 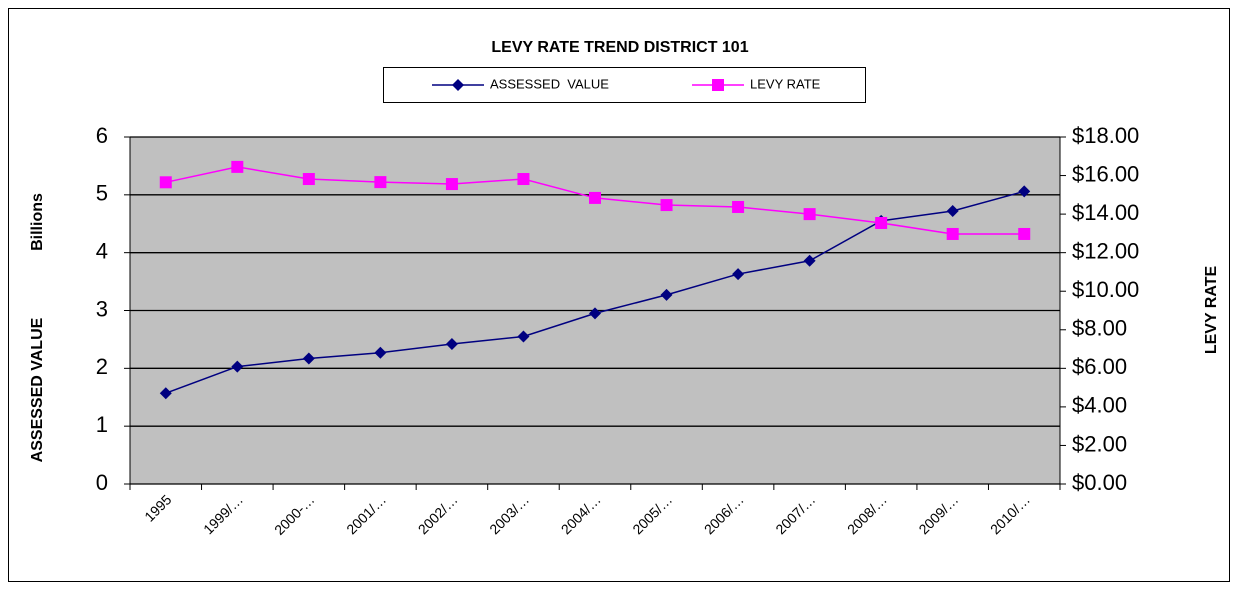 What do you see at coordinates (1099, 482) in the screenshot?
I see `y2-tick-label: $0.00` at bounding box center [1099, 482].